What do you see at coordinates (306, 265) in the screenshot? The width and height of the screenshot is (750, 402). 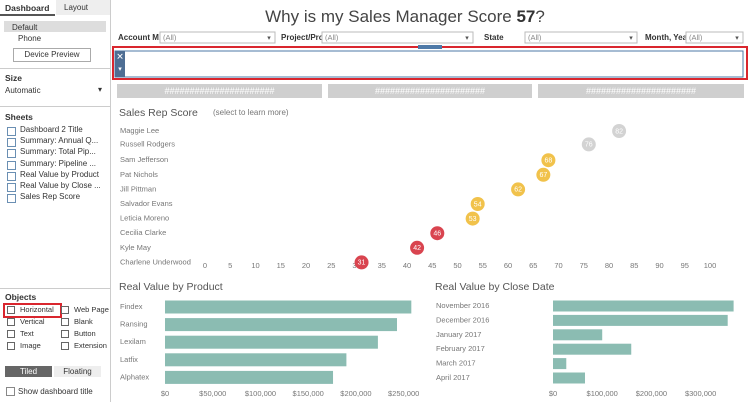 I see `x-tick-label: 20` at bounding box center [306, 265].